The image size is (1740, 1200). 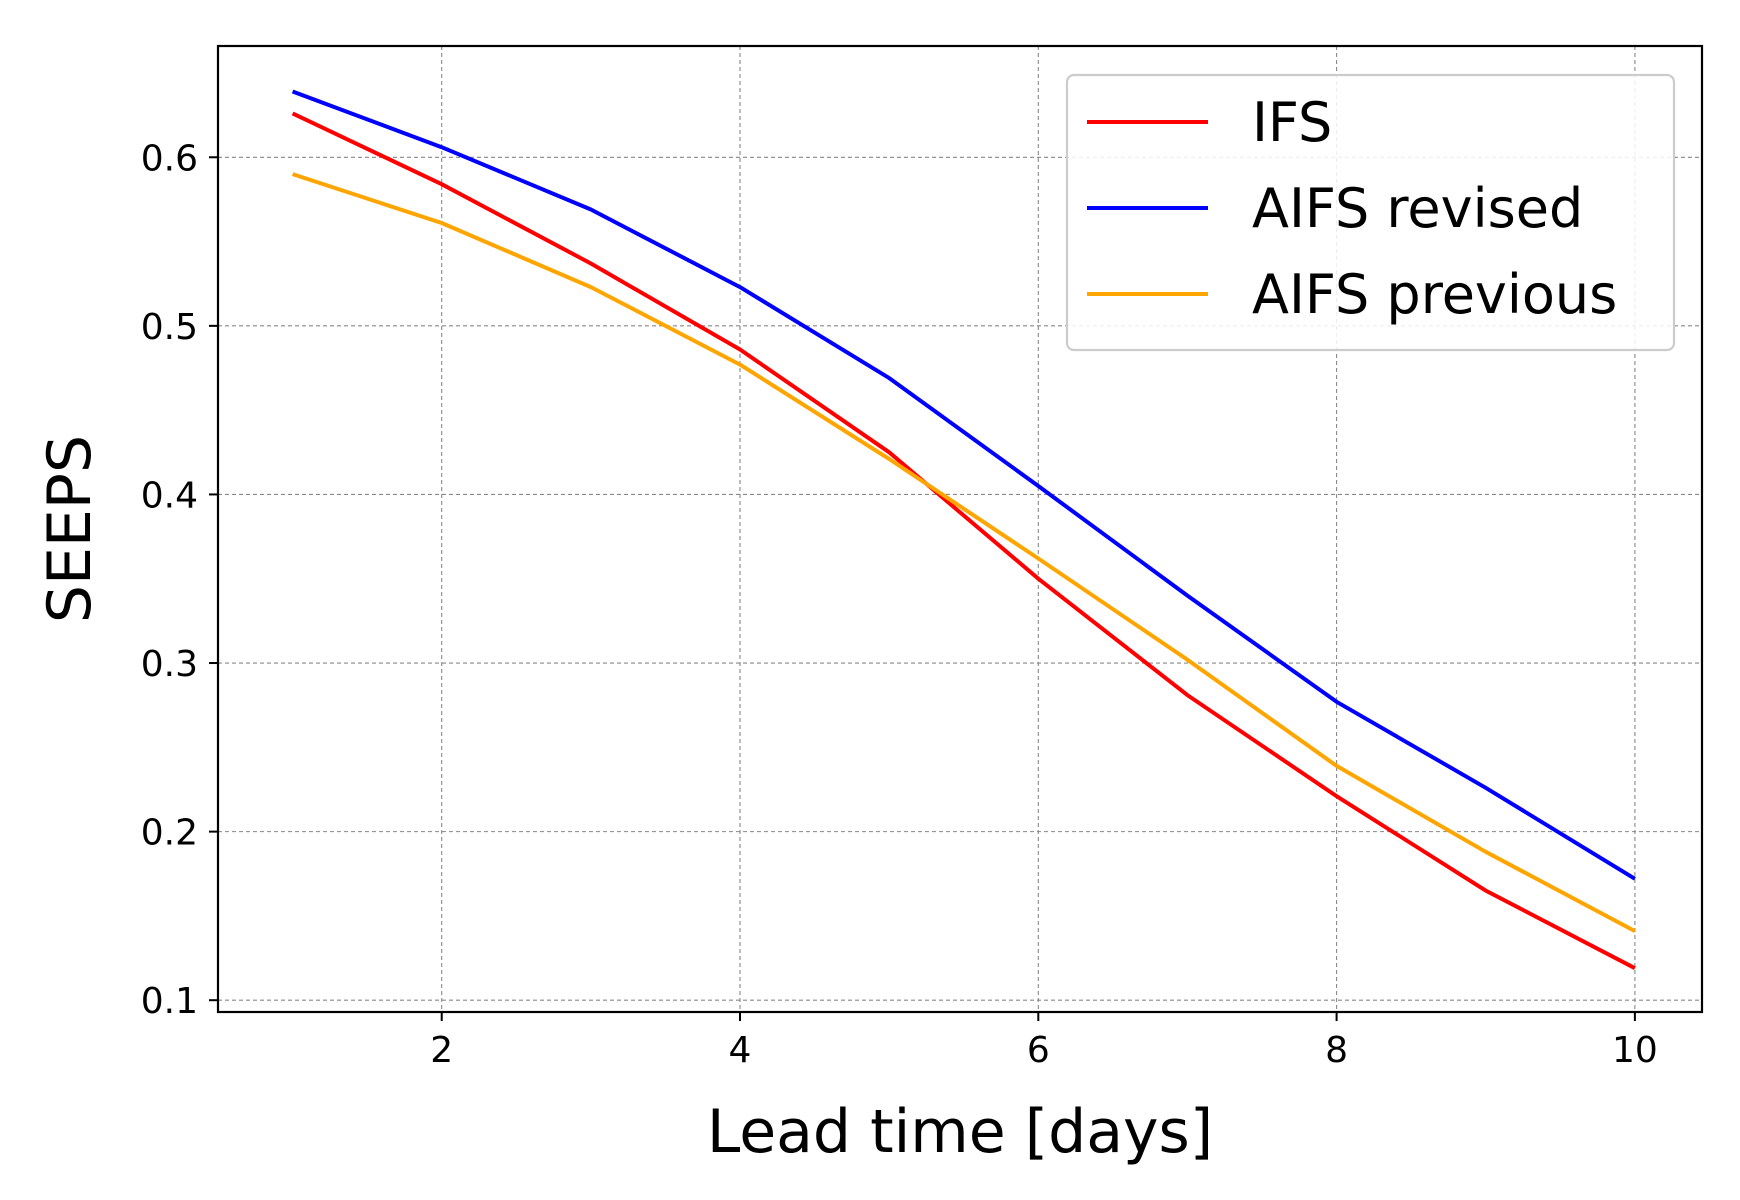 I want to click on legend-label-aifs-revised: AIFS revised, so click(x=1417, y=208).